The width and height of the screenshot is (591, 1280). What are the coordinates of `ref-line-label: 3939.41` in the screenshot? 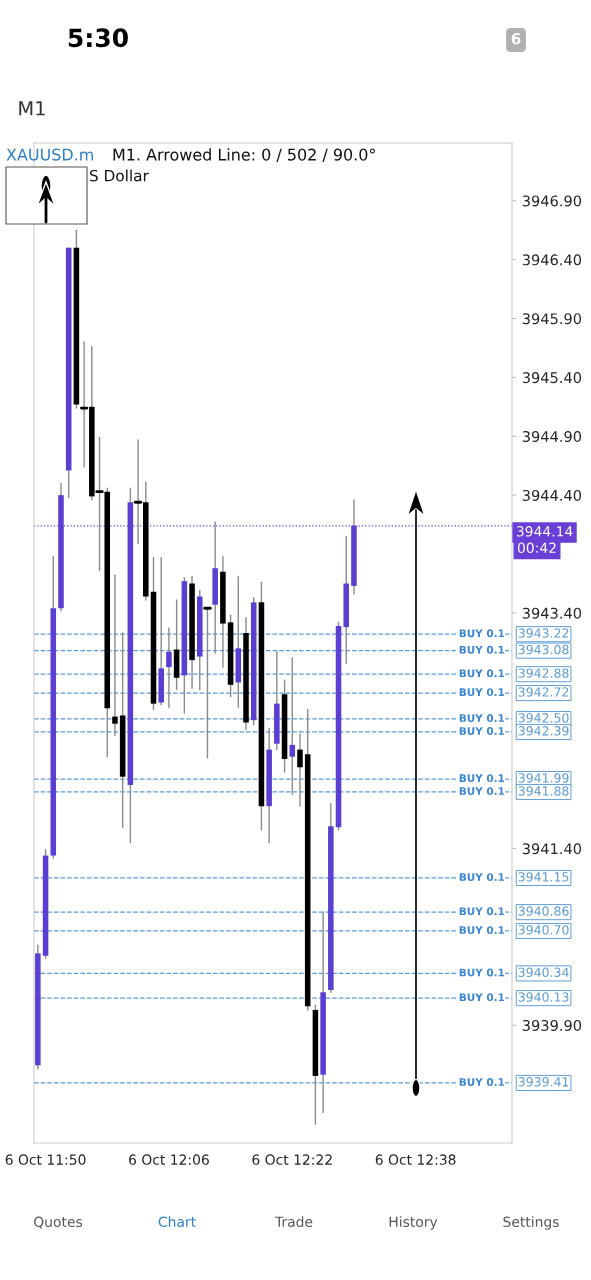 It's located at (543, 1082).